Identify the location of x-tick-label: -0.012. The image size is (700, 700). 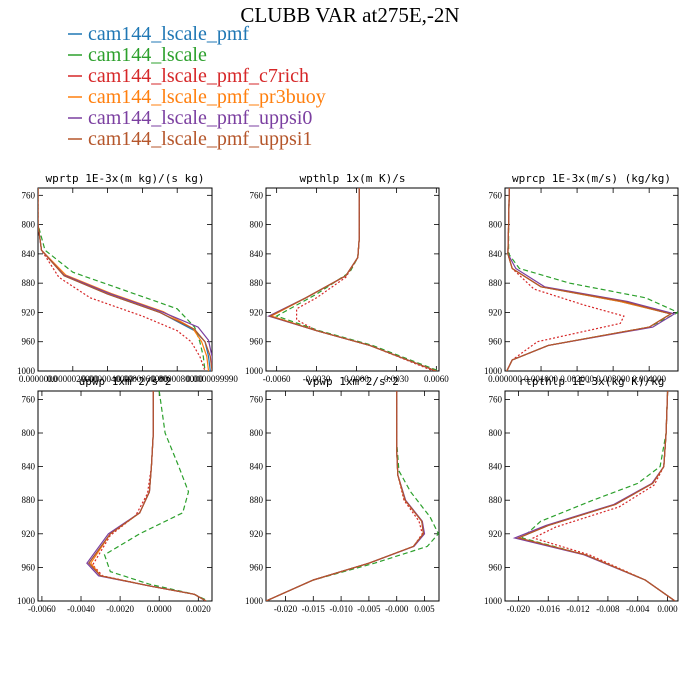
(577, 609).